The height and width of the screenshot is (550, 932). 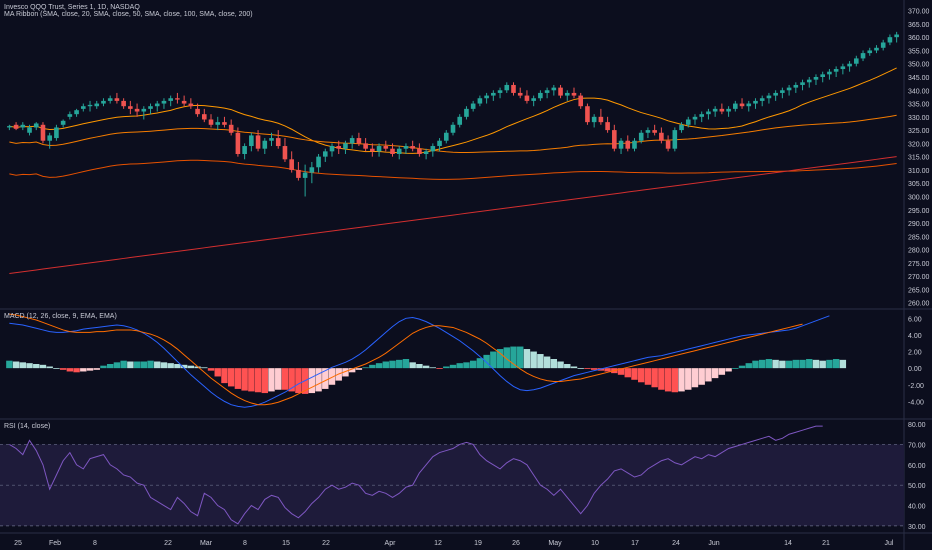 I want to click on rsi-tick-label: 40.00, so click(x=917, y=507).